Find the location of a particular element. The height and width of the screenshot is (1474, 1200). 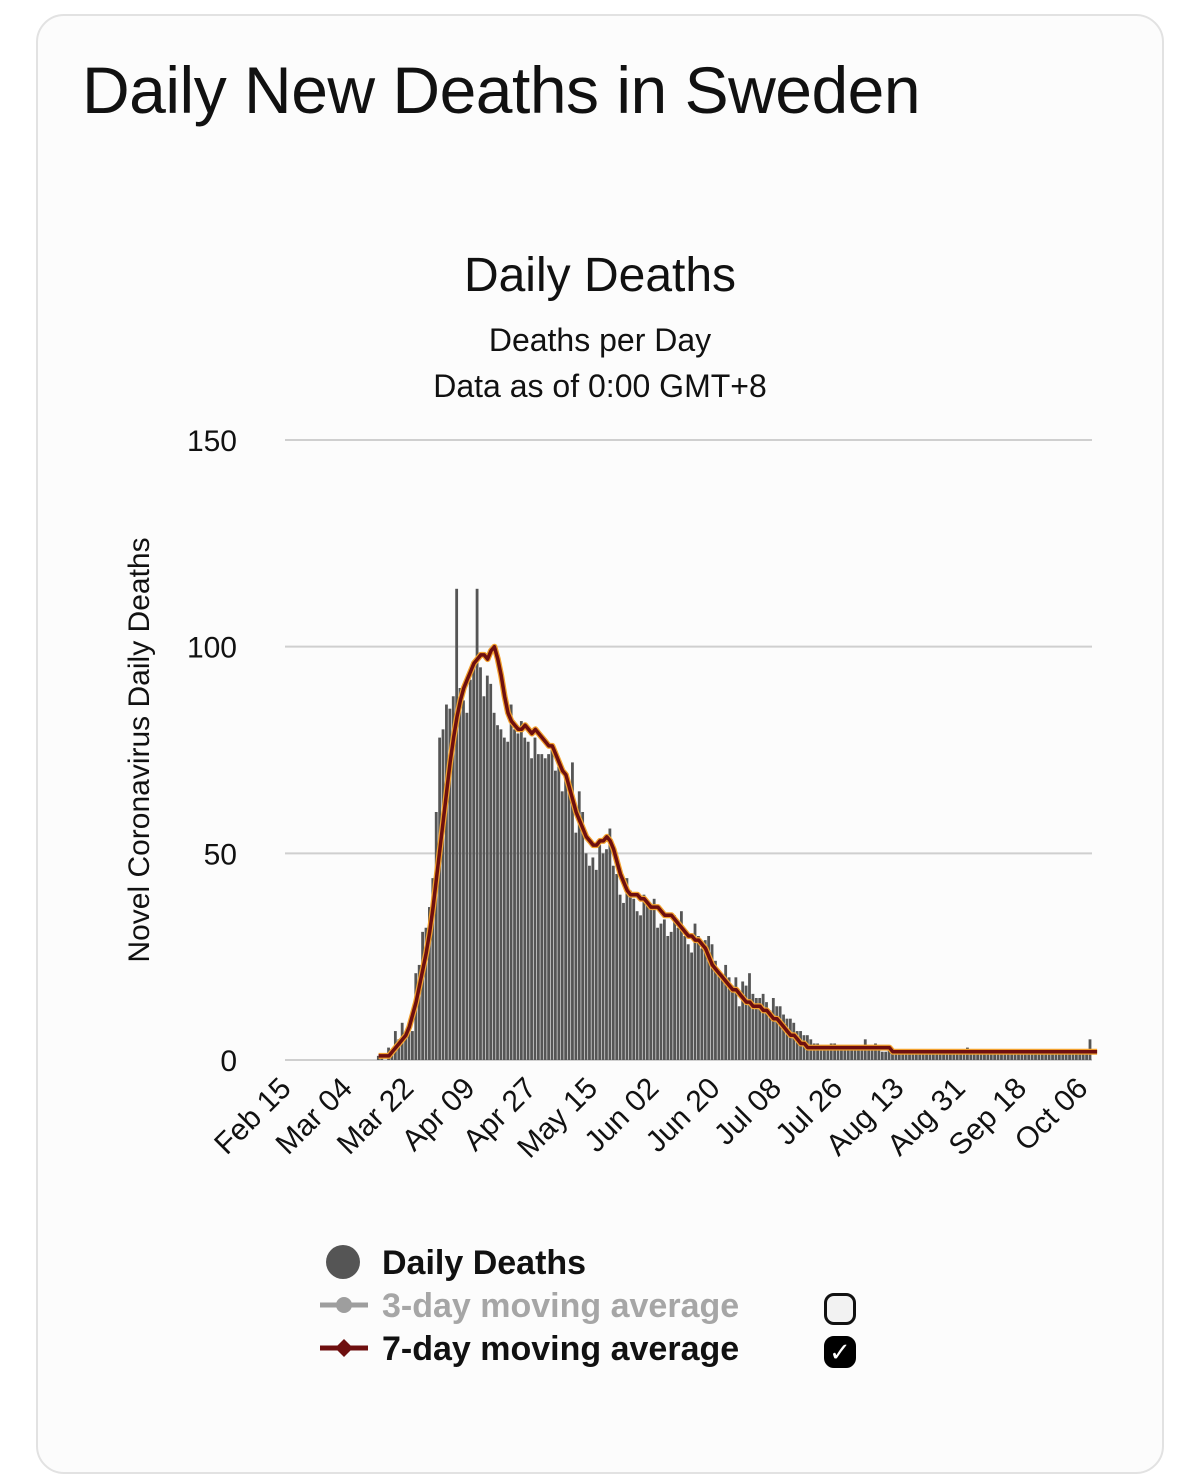

legend-item-daily-deaths: Daily Deaths is located at coordinates (598, 1261).